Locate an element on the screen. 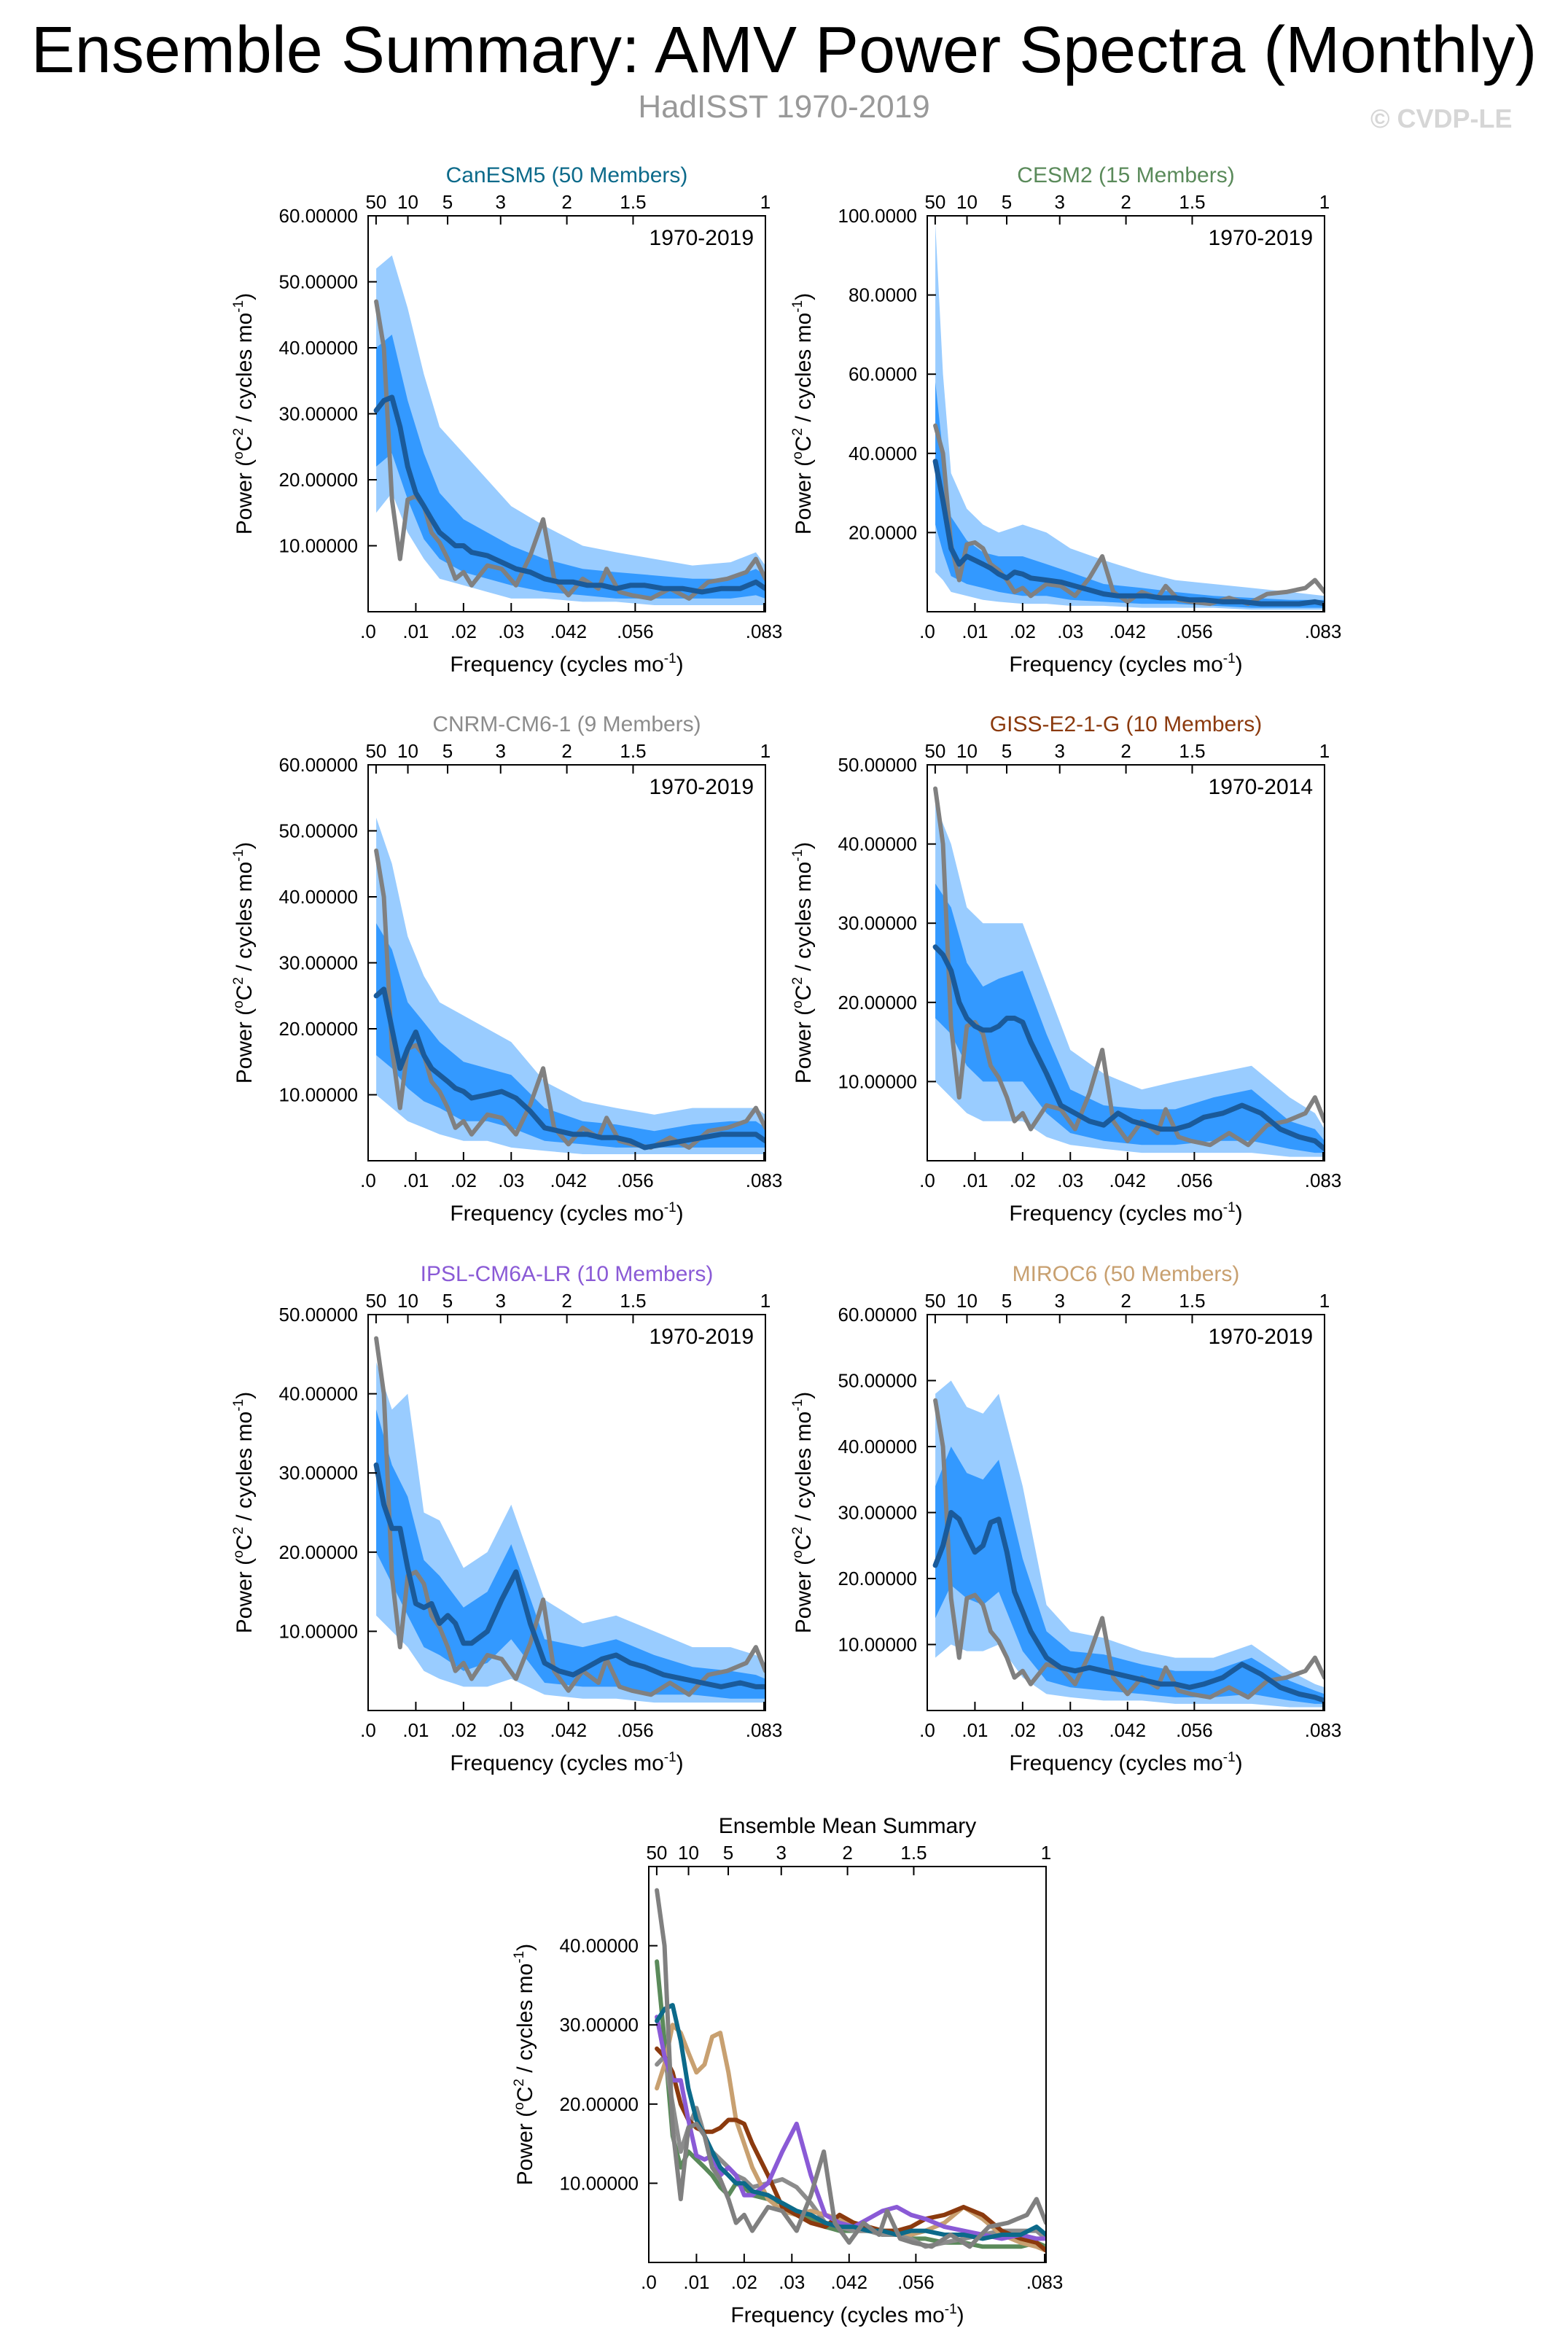  y-tick-label: 60.00000 is located at coordinates (318, 765).